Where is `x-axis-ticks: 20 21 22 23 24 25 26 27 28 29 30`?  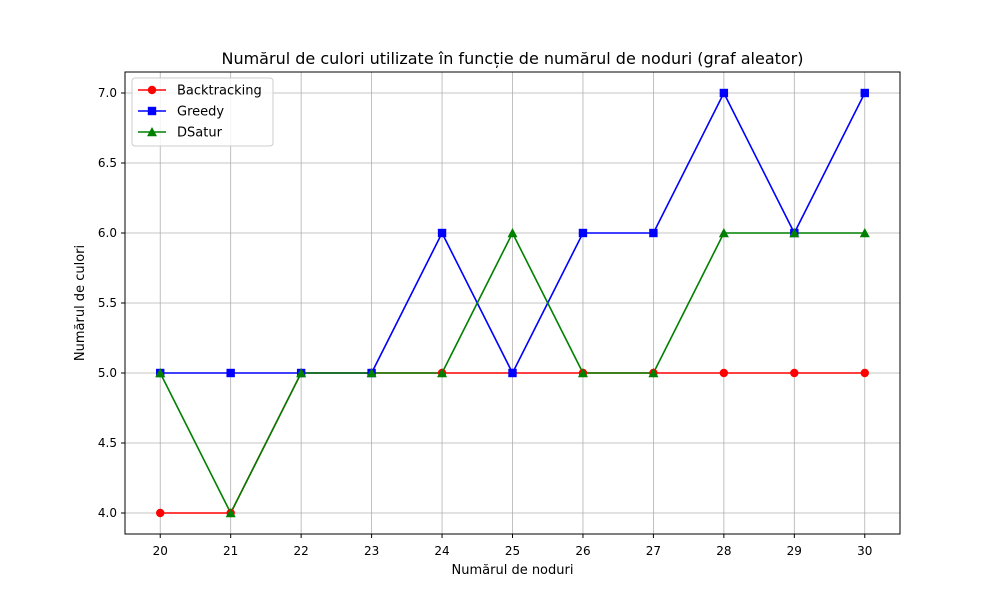
x-axis-ticks: 20 21 22 23 24 25 26 27 28 29 30 is located at coordinates (512, 546).